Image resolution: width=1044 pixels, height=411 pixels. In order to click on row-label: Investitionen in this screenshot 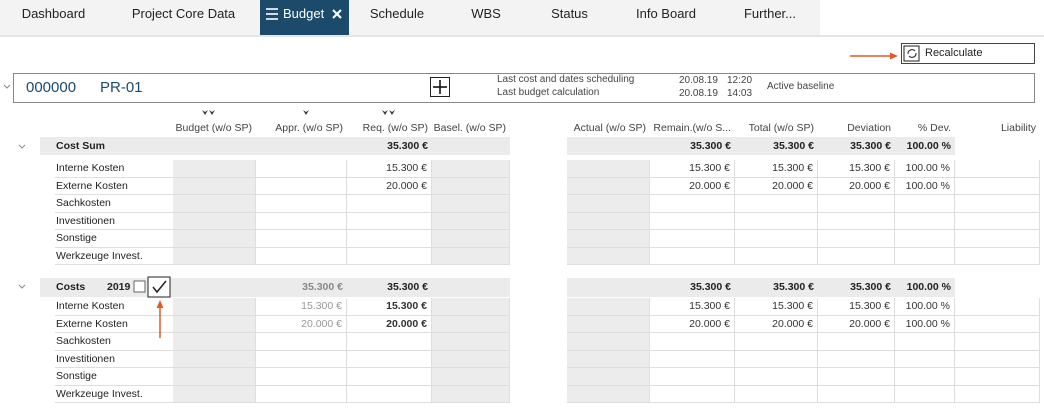, I will do `click(85, 358)`.